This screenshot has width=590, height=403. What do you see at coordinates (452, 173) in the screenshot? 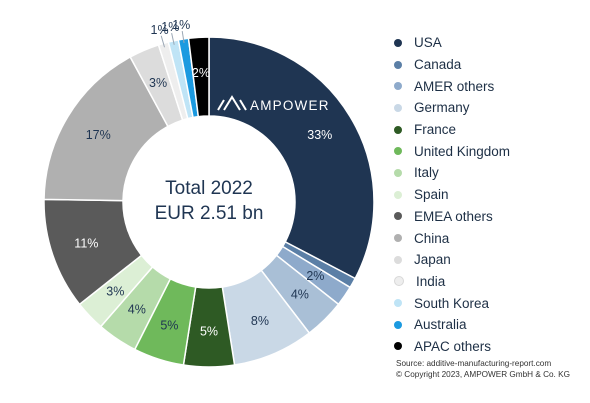
I see `legend-item: Italy` at bounding box center [452, 173].